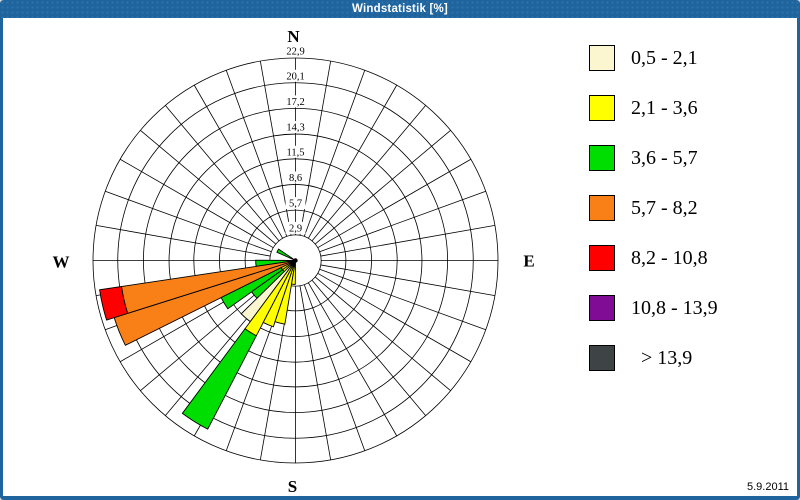 This screenshot has width=800, height=500. What do you see at coordinates (295, 204) in the screenshot?
I see `ring-label-5,7: 5,7` at bounding box center [295, 204].